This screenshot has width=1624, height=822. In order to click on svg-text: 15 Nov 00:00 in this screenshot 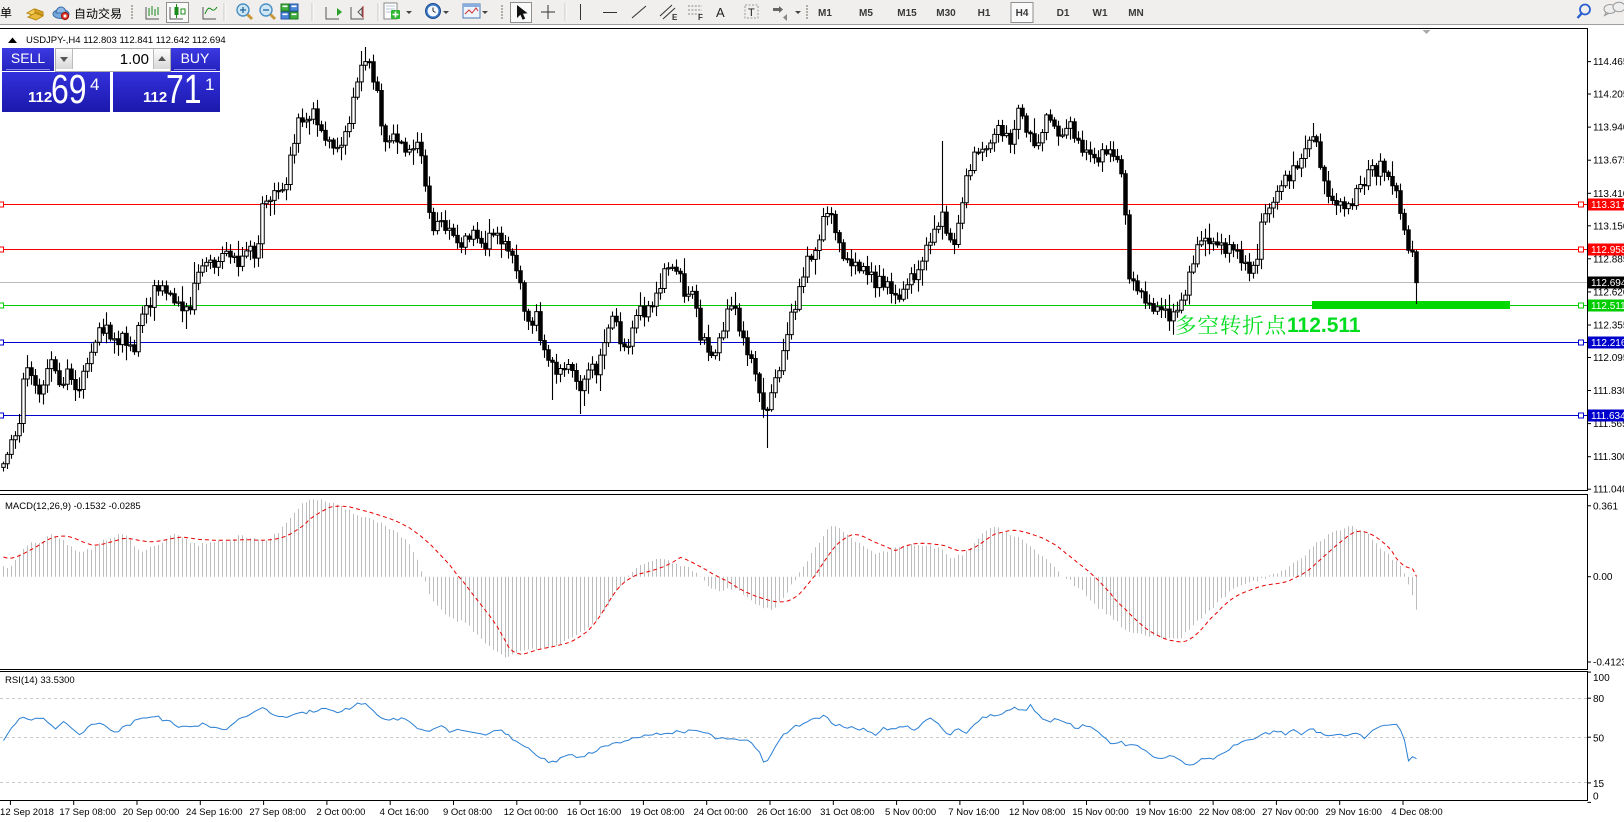, I will do `click(1100, 812)`.